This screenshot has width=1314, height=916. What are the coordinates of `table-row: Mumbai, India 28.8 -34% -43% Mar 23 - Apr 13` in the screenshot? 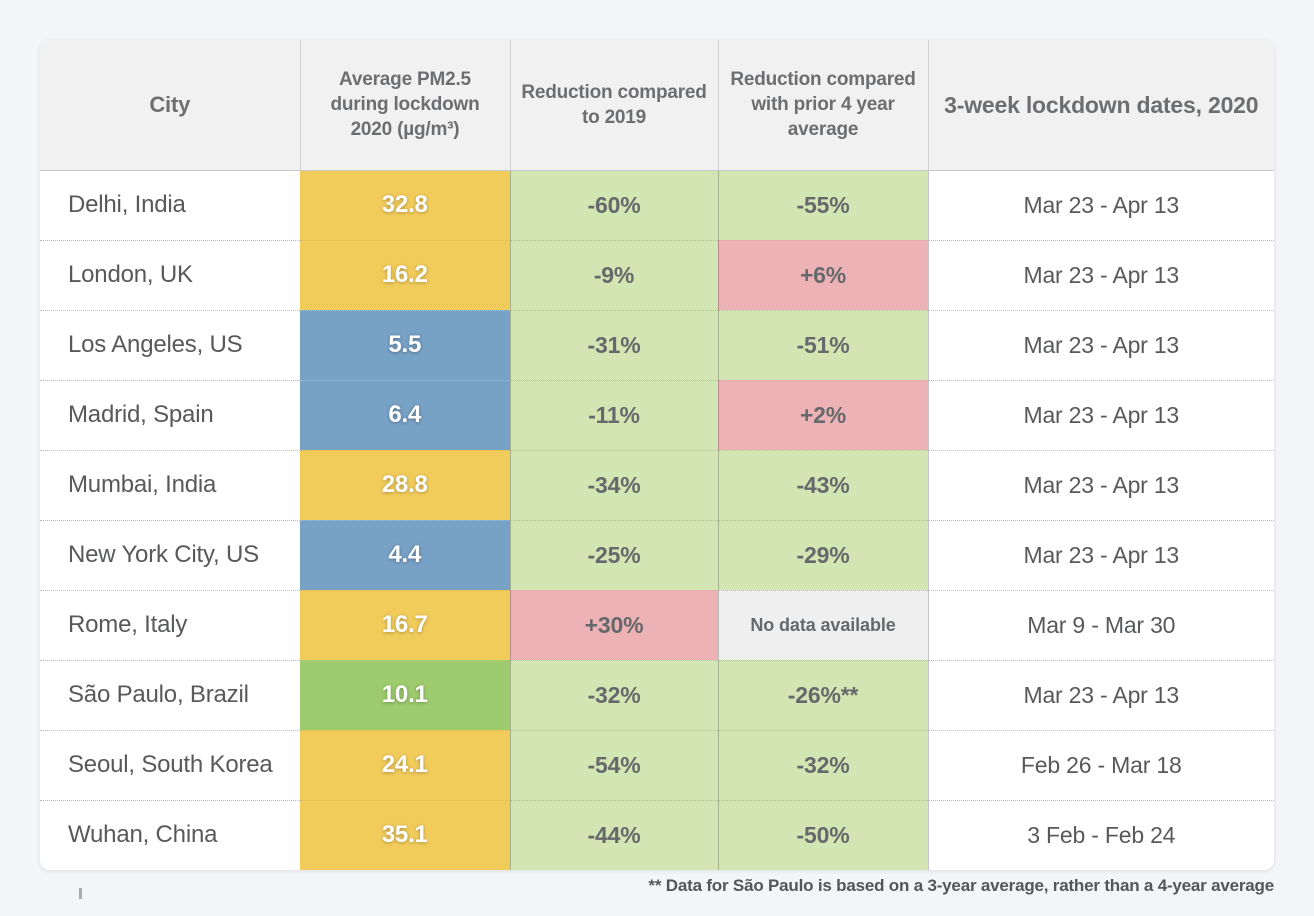 It's located at (657, 484).